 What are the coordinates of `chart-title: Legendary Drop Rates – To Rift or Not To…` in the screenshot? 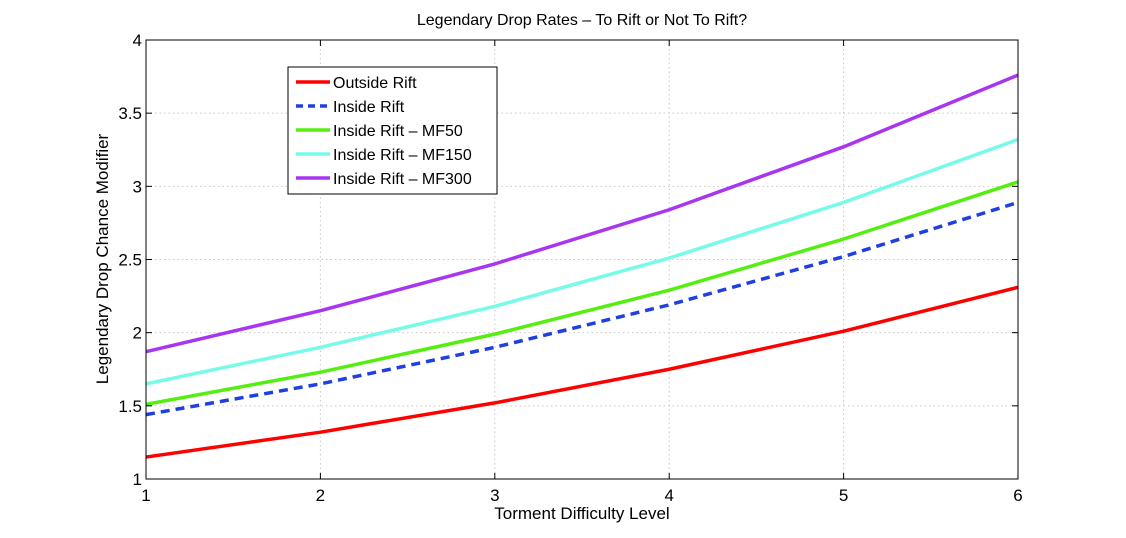 It's located at (582, 20).